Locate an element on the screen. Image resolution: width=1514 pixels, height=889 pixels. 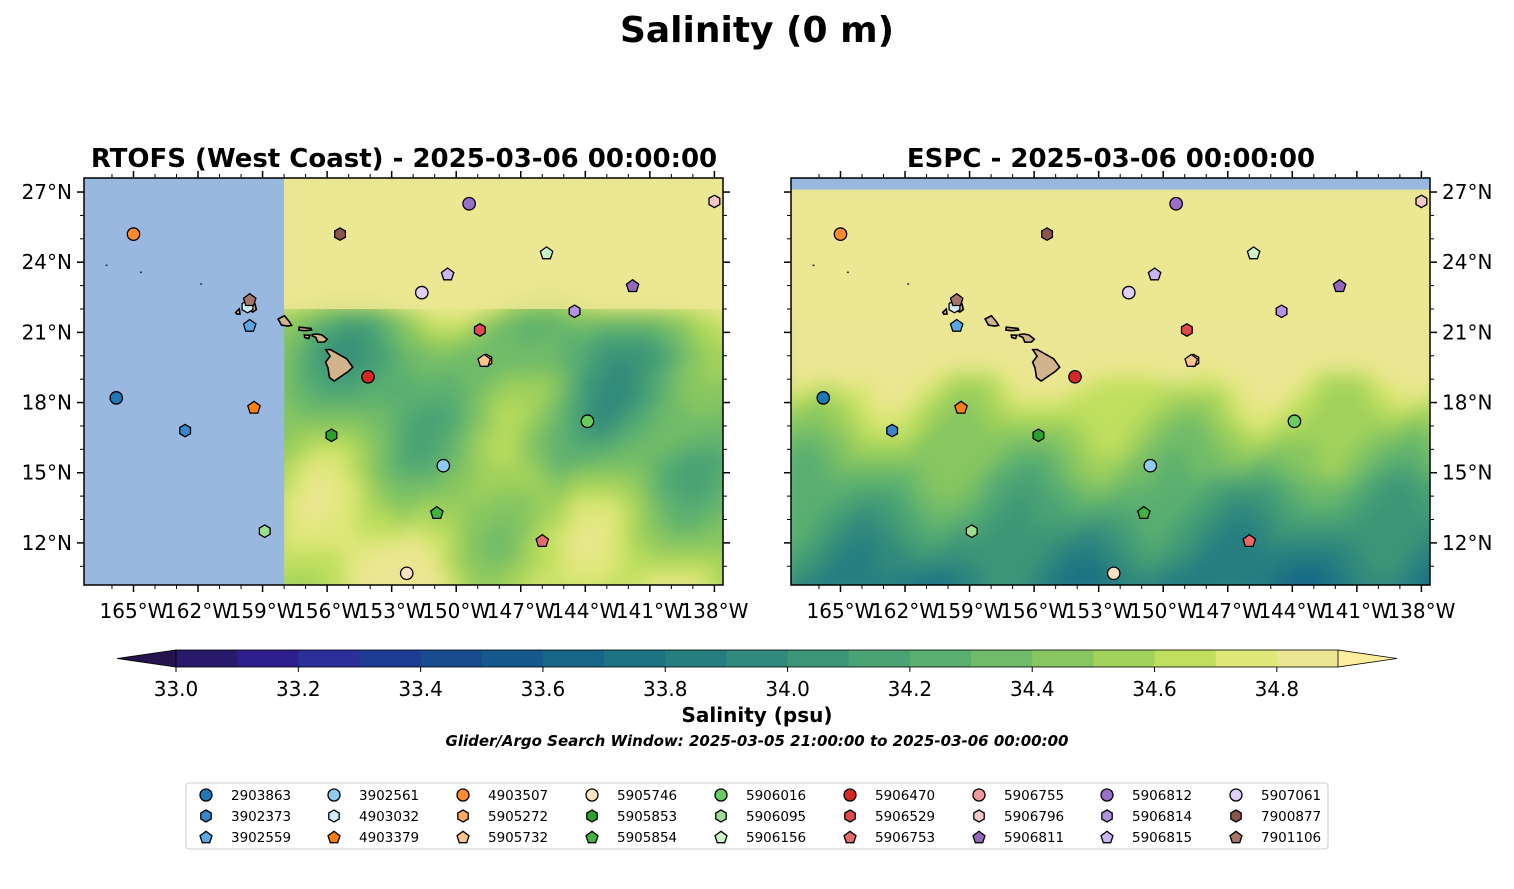
legend-item-5906811: 5906811 is located at coordinates (1018, 838).